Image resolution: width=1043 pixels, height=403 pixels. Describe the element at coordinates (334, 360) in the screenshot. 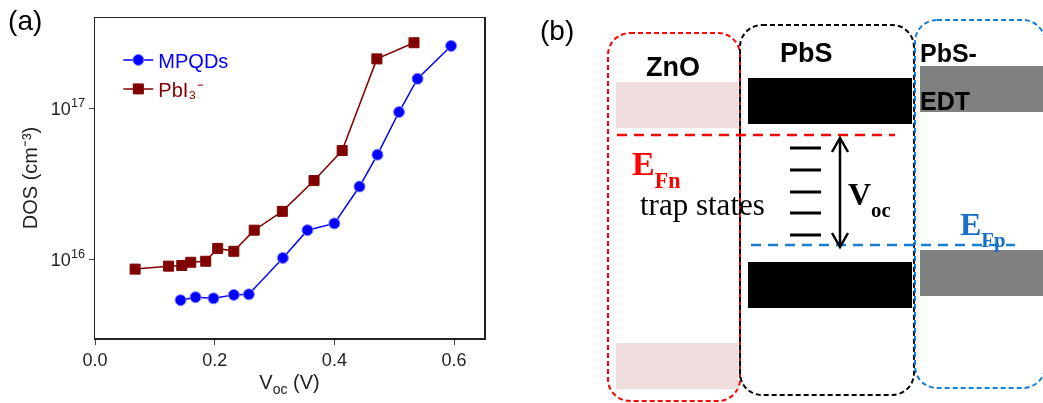

I see `x-tick-label: 0.4` at that location.